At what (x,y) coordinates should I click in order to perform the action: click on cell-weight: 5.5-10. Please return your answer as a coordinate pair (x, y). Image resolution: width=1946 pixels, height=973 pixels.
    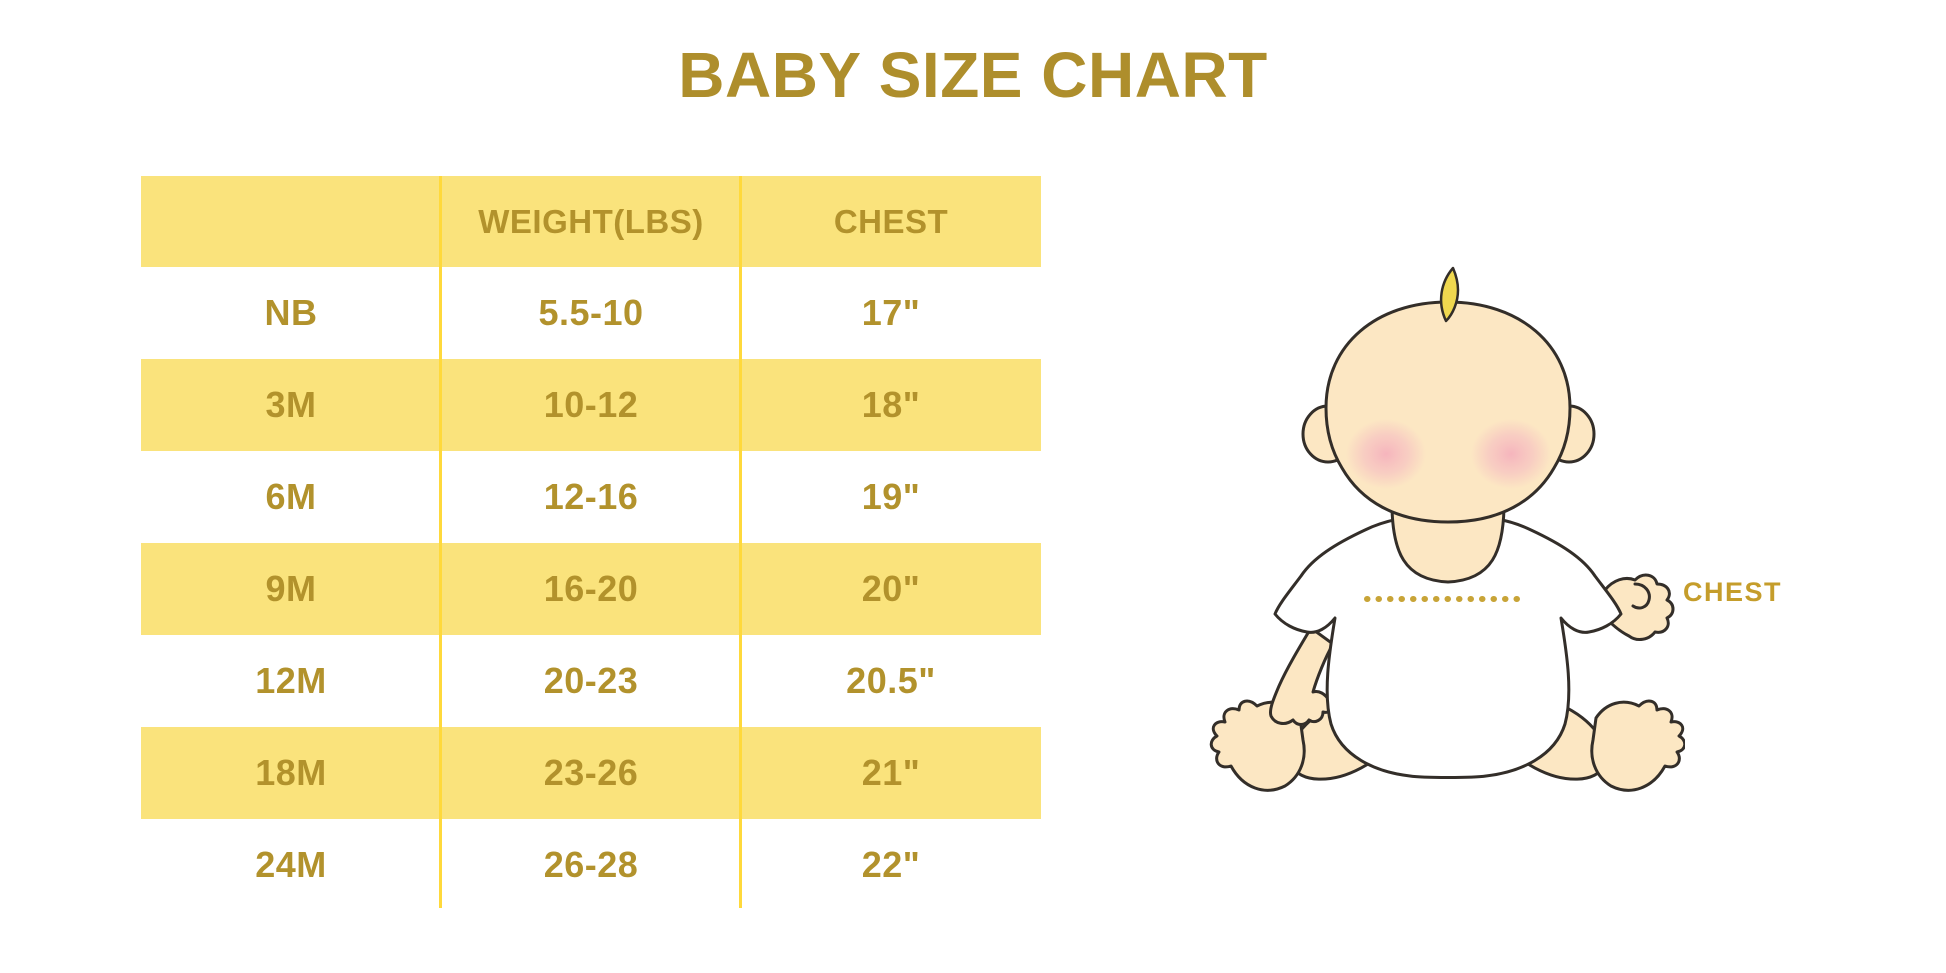
    Looking at the image, I should click on (591, 312).